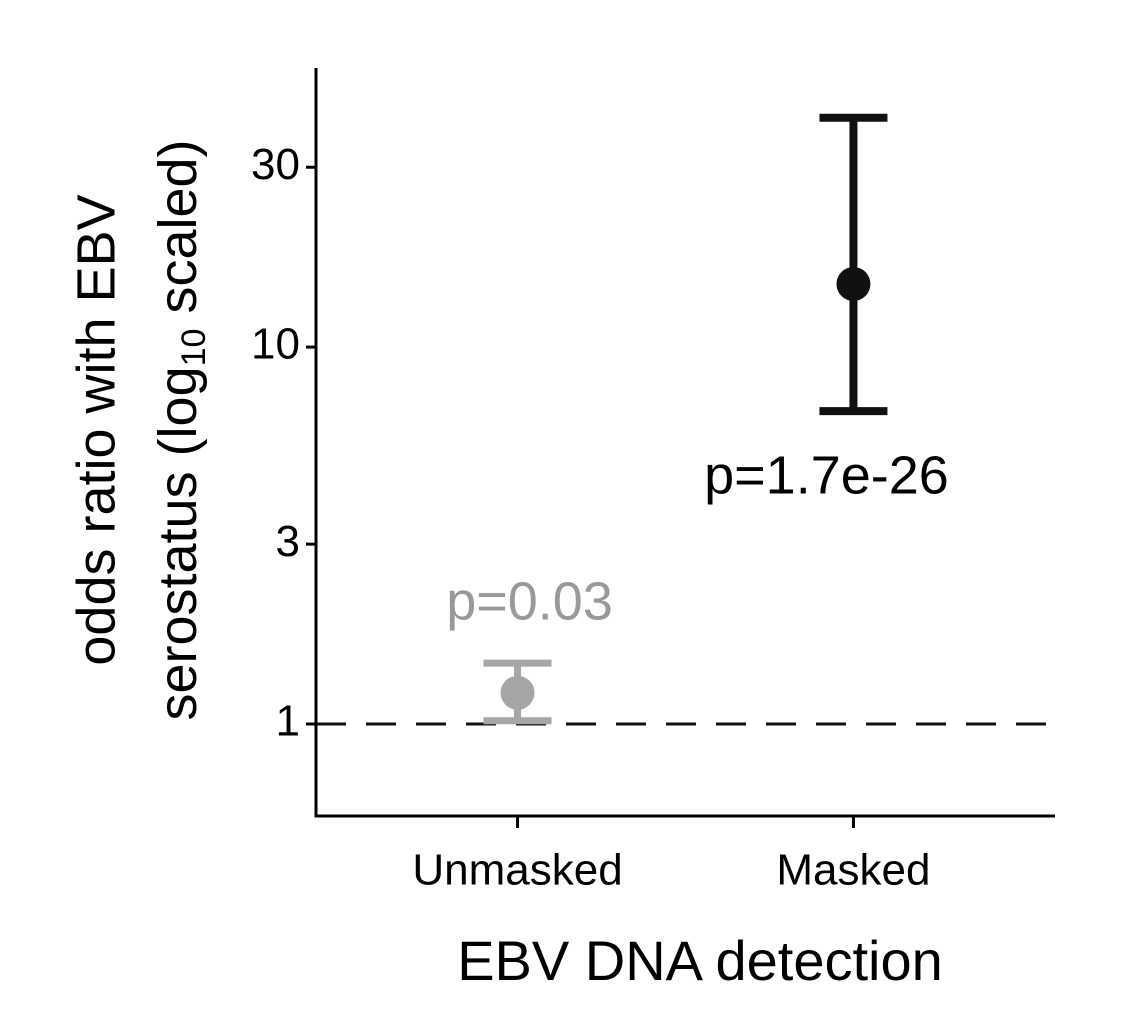  Describe the element at coordinates (826, 475) in the screenshot. I see `p-value-label: p=1.7e-26` at that location.